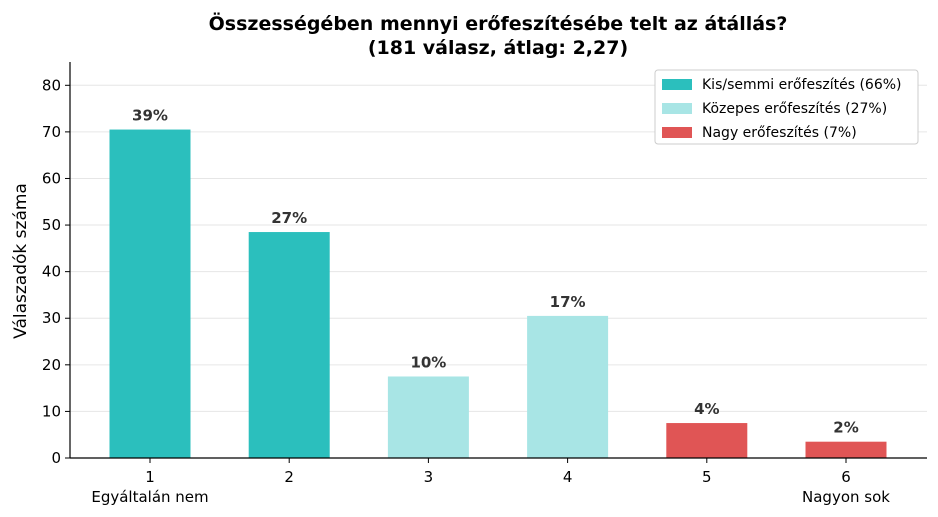 The width and height of the screenshot is (938, 517). Describe the element at coordinates (51, 272) in the screenshot. I see `y-tick-label: 40` at that location.